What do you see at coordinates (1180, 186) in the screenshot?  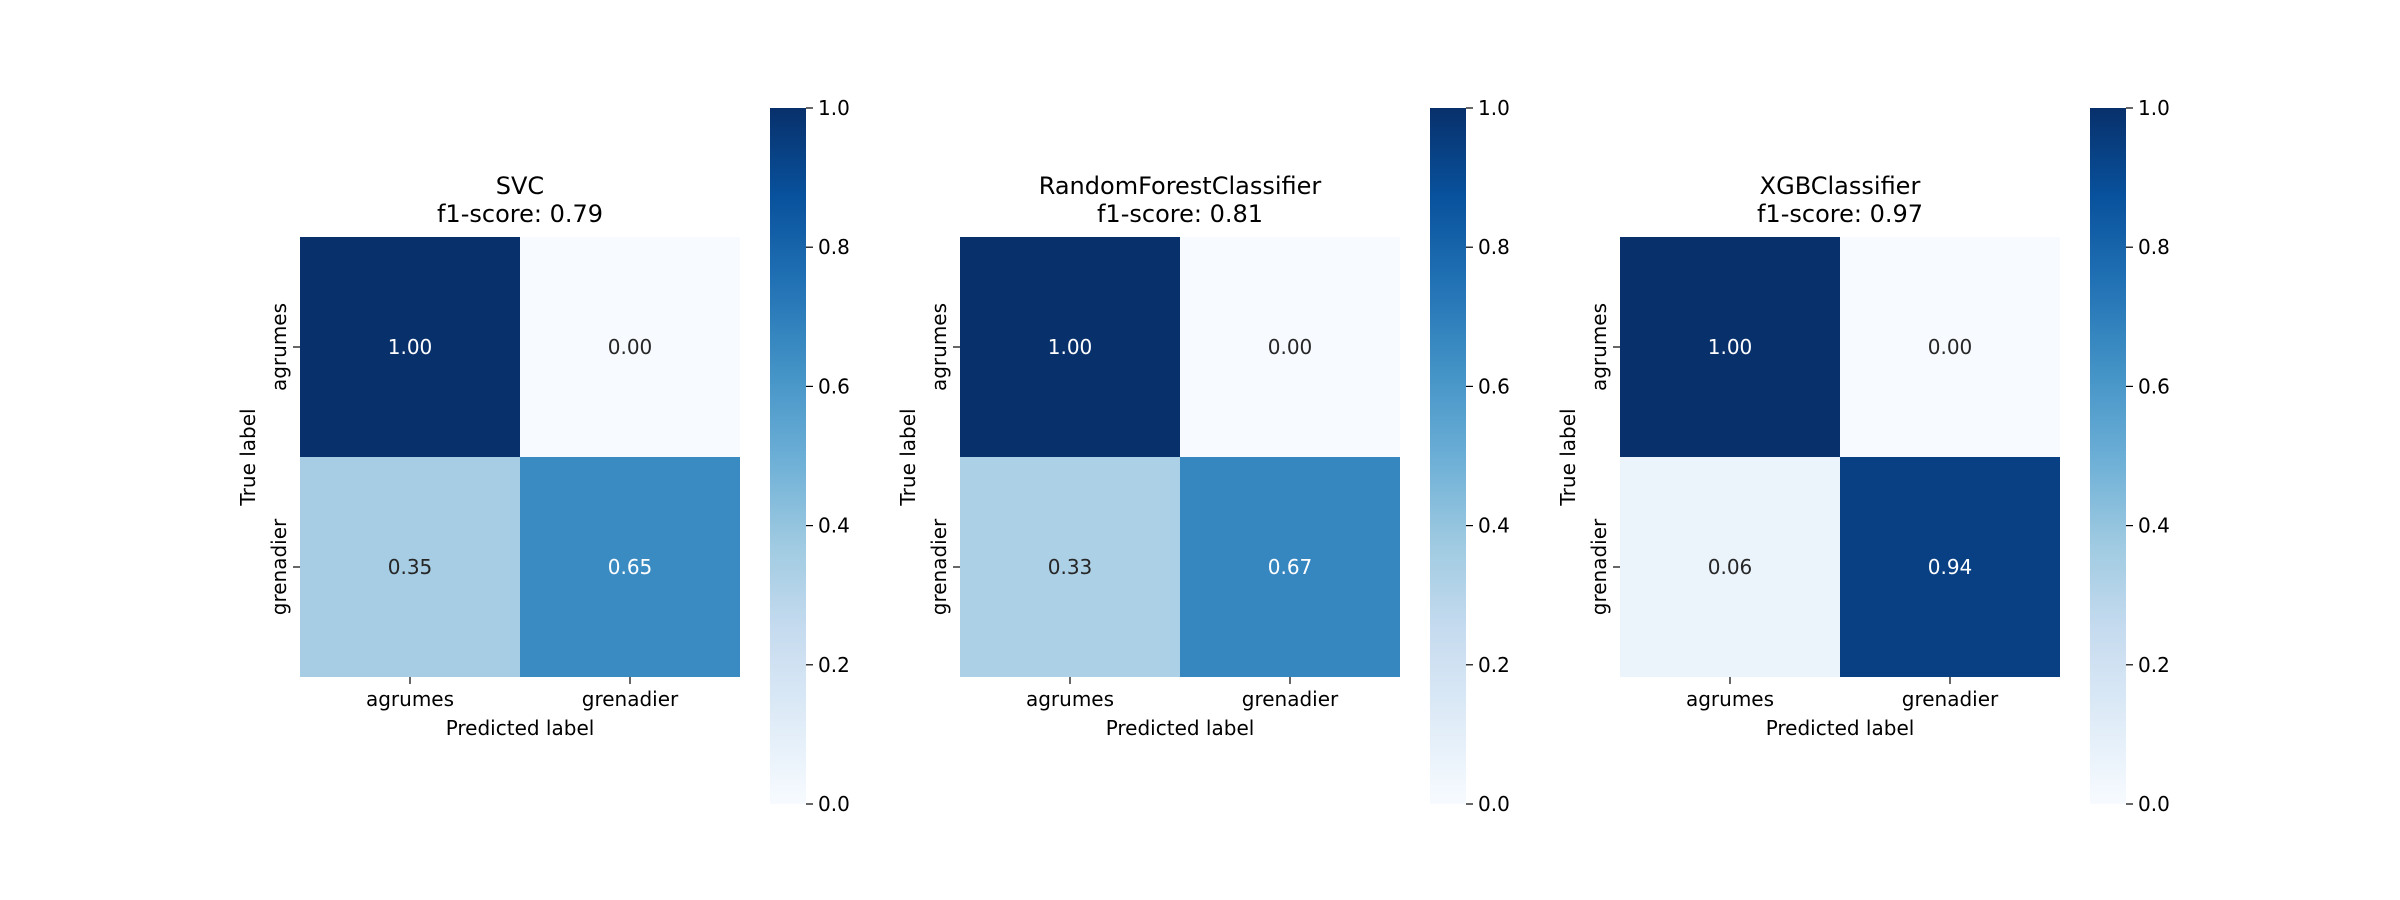 I see `chart-title: RandomForestClassifier` at bounding box center [1180, 186].